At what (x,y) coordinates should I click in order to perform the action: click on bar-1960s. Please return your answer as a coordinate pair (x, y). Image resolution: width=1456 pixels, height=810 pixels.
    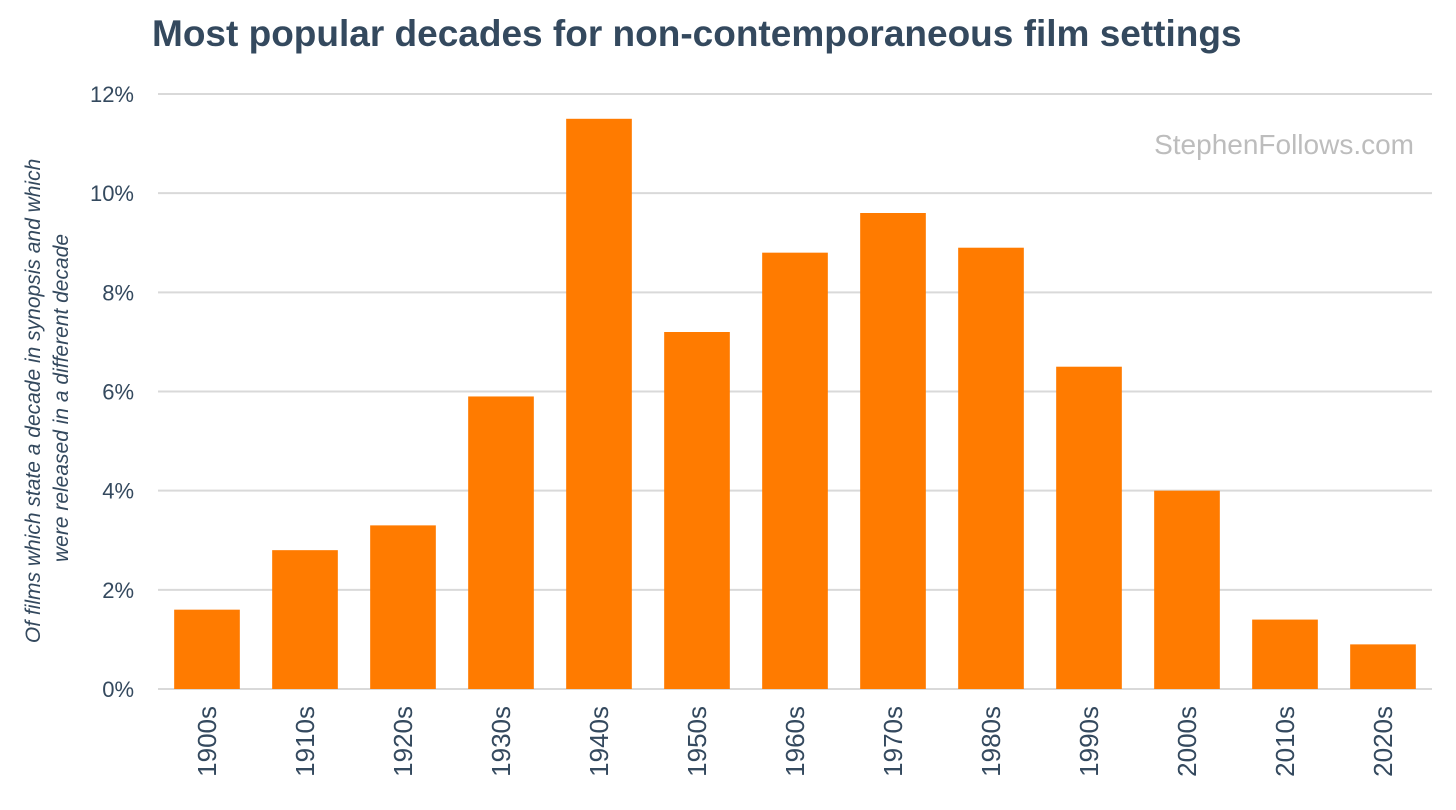
    Looking at the image, I should click on (795, 470).